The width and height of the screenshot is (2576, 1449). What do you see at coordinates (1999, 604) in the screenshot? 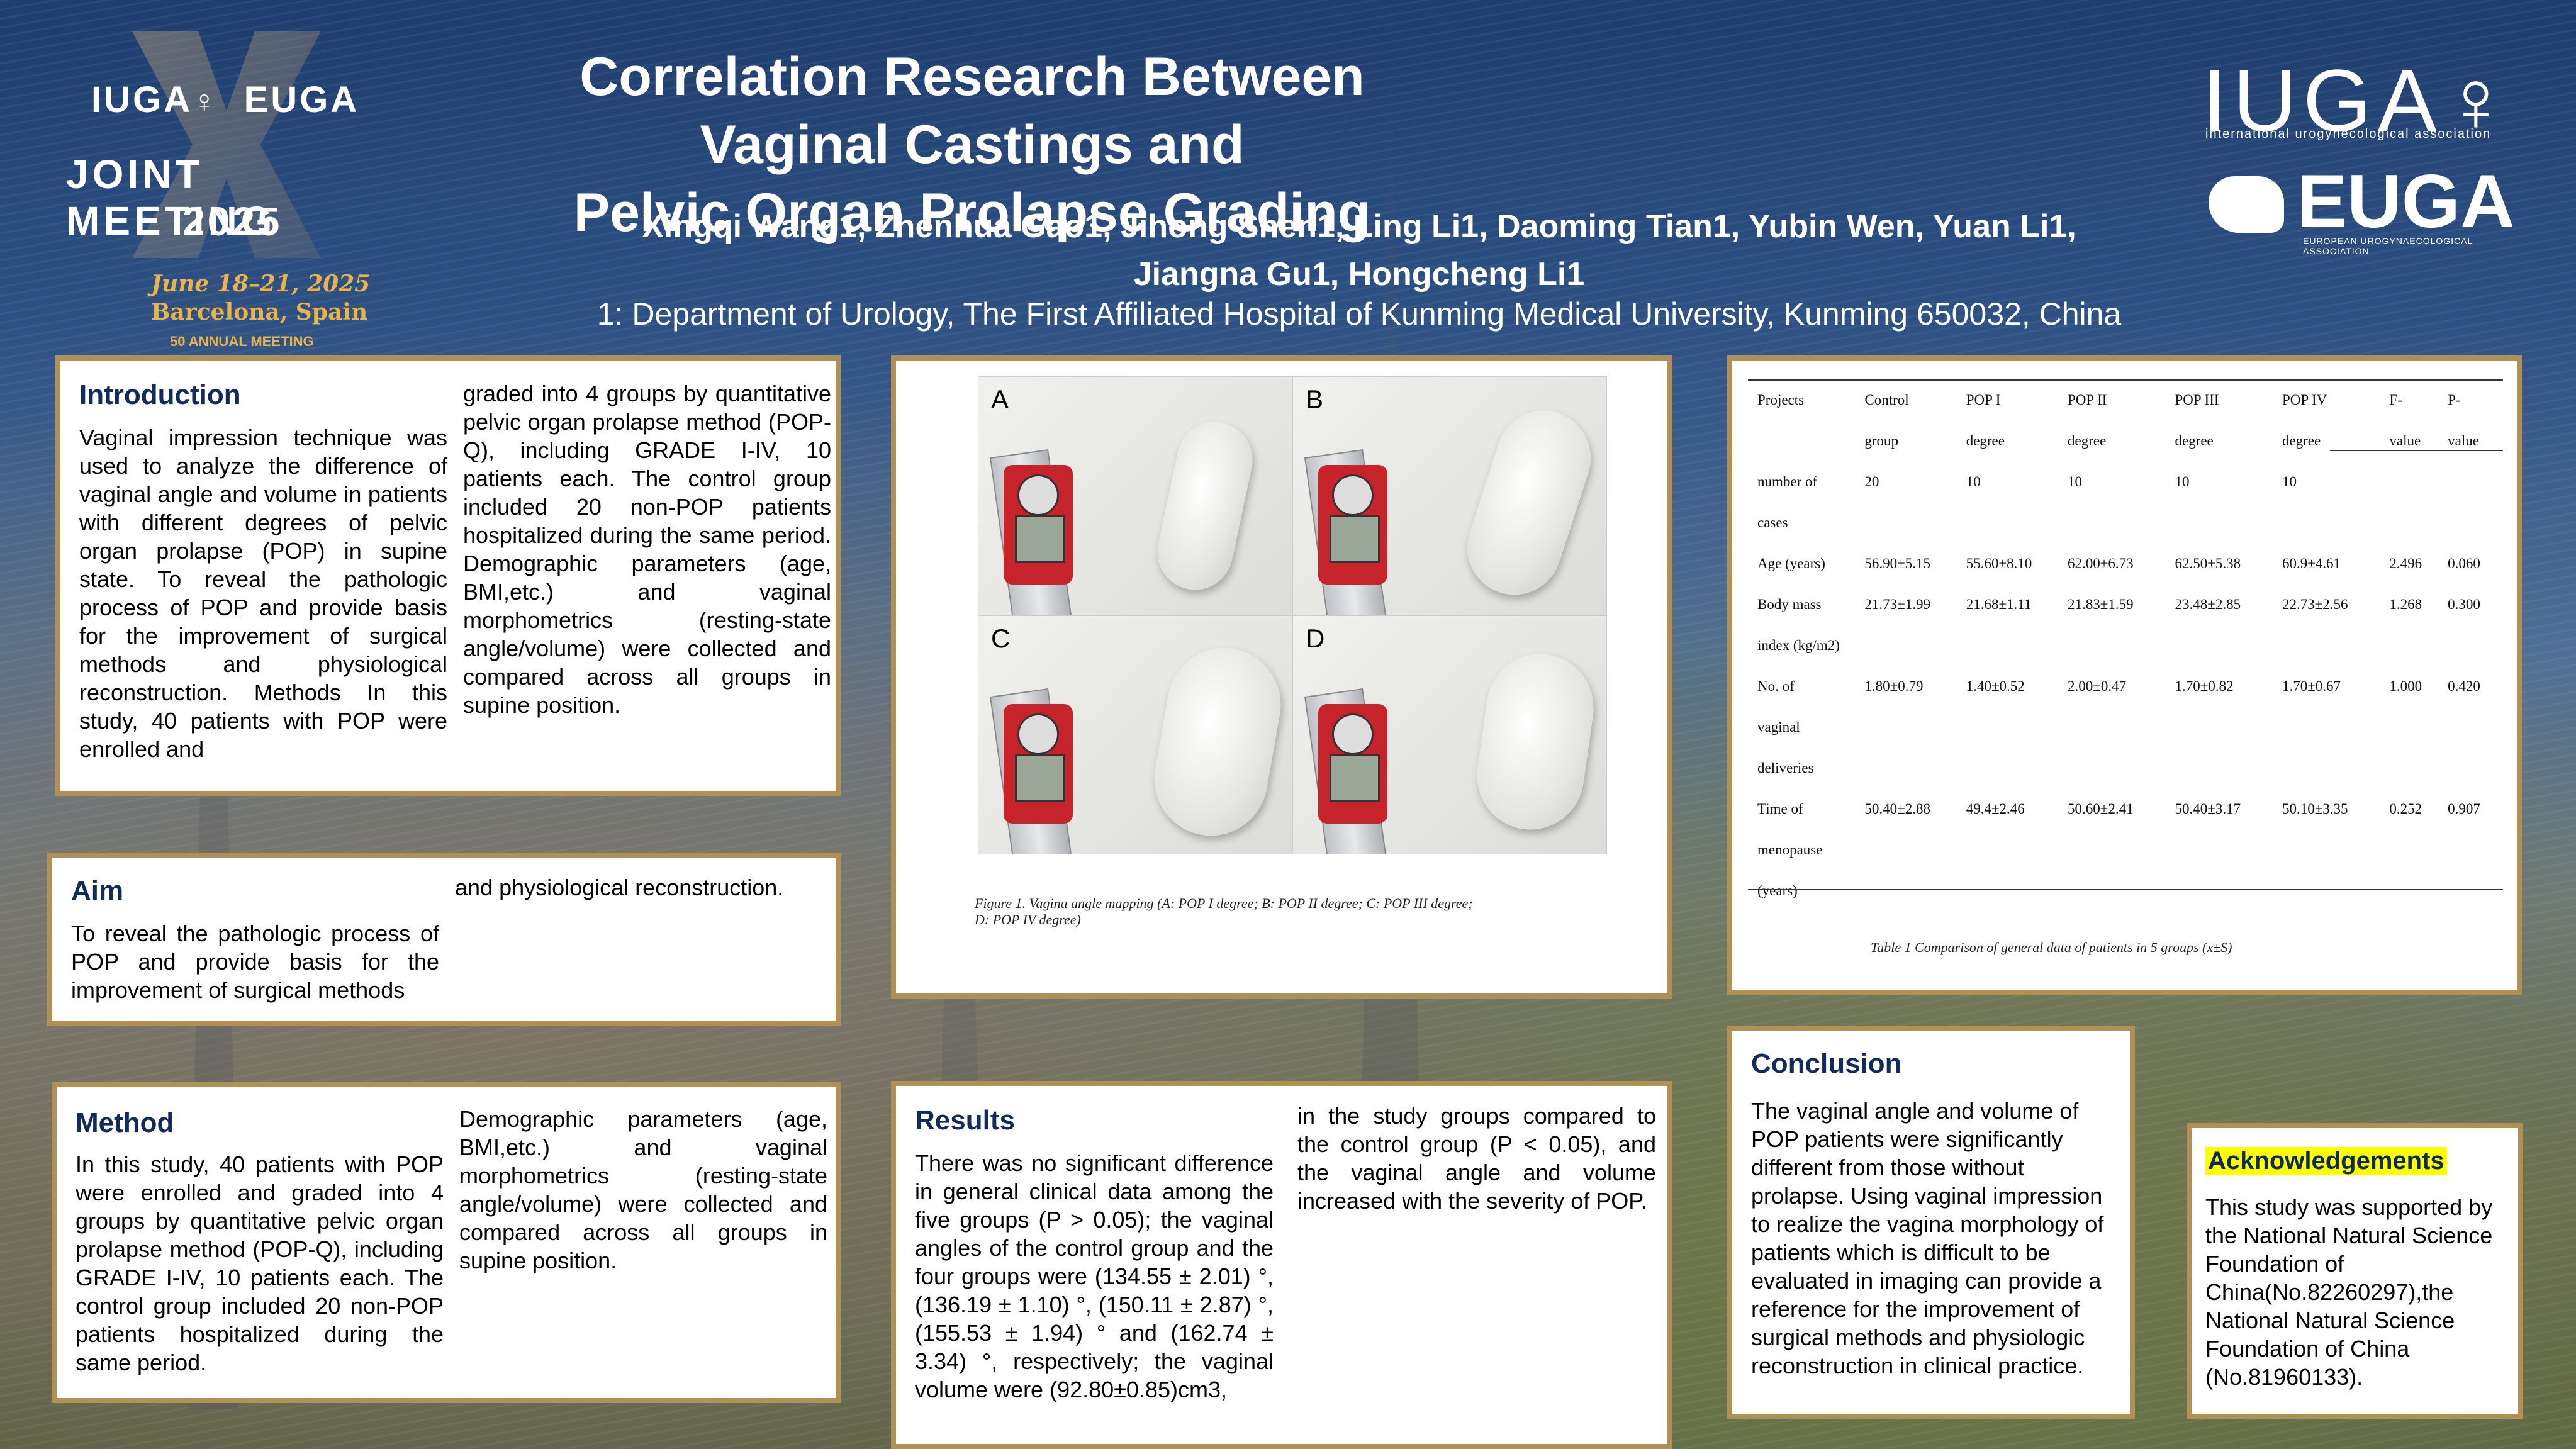
I see `table-cell: 21.68±1.11` at bounding box center [1999, 604].